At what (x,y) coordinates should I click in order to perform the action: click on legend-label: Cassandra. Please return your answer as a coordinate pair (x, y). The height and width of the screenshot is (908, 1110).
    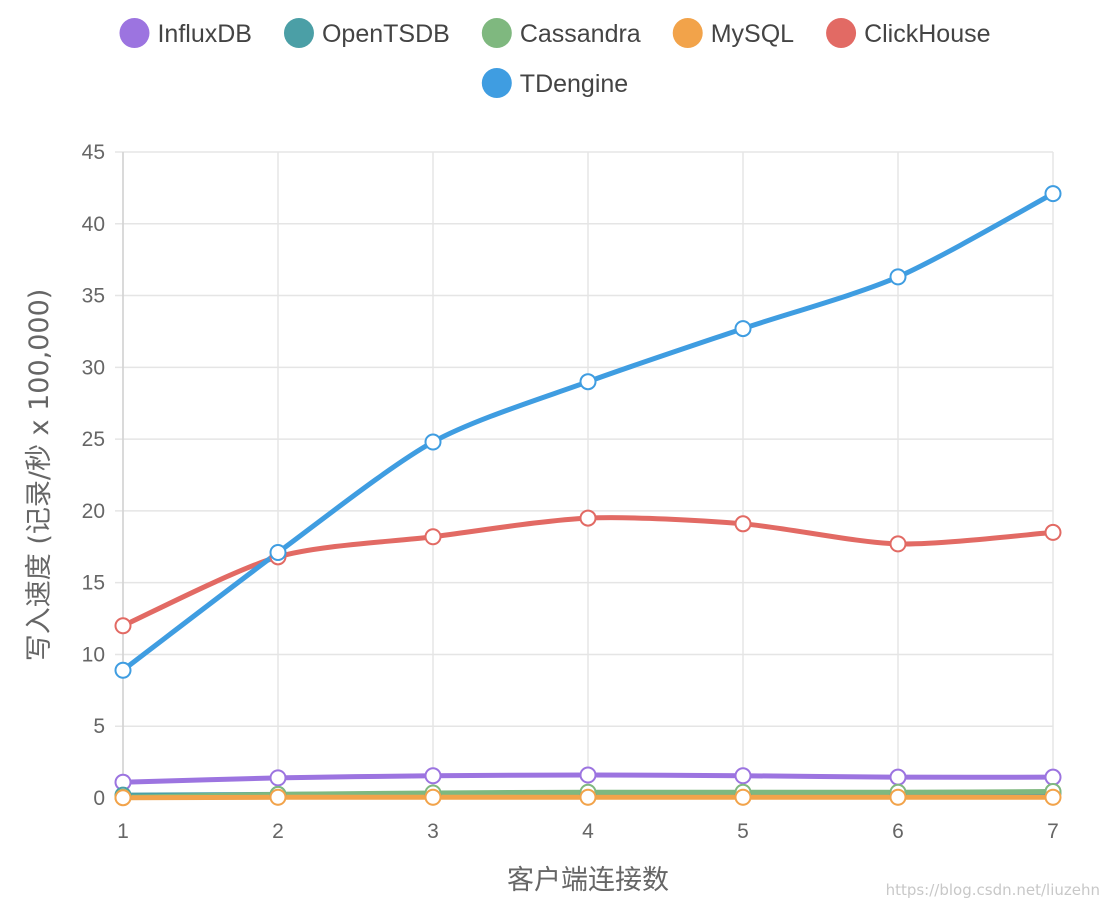
    Looking at the image, I should click on (580, 34).